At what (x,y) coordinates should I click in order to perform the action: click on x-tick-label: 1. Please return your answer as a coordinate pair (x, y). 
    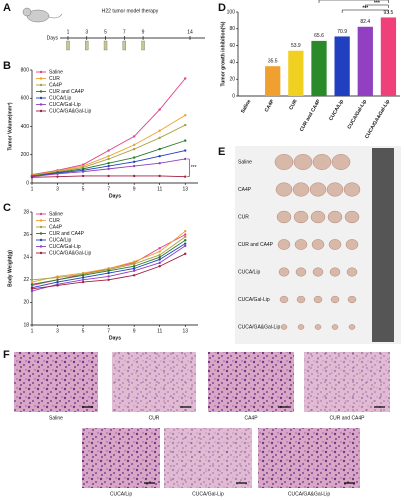
    Looking at the image, I should click on (32, 189).